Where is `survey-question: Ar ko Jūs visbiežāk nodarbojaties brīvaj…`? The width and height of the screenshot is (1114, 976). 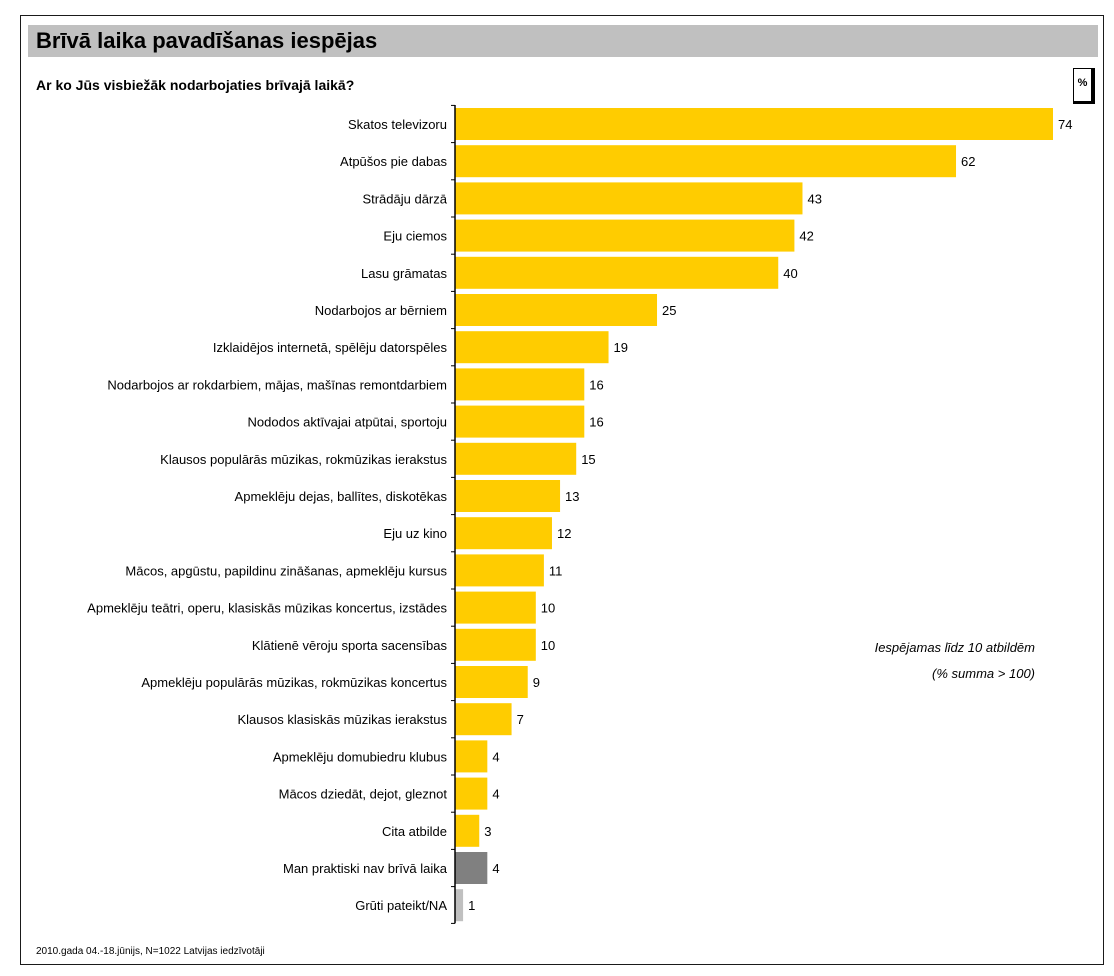 survey-question: Ar ko Jūs visbiežāk nodarbojaties brīvaj… is located at coordinates (195, 85).